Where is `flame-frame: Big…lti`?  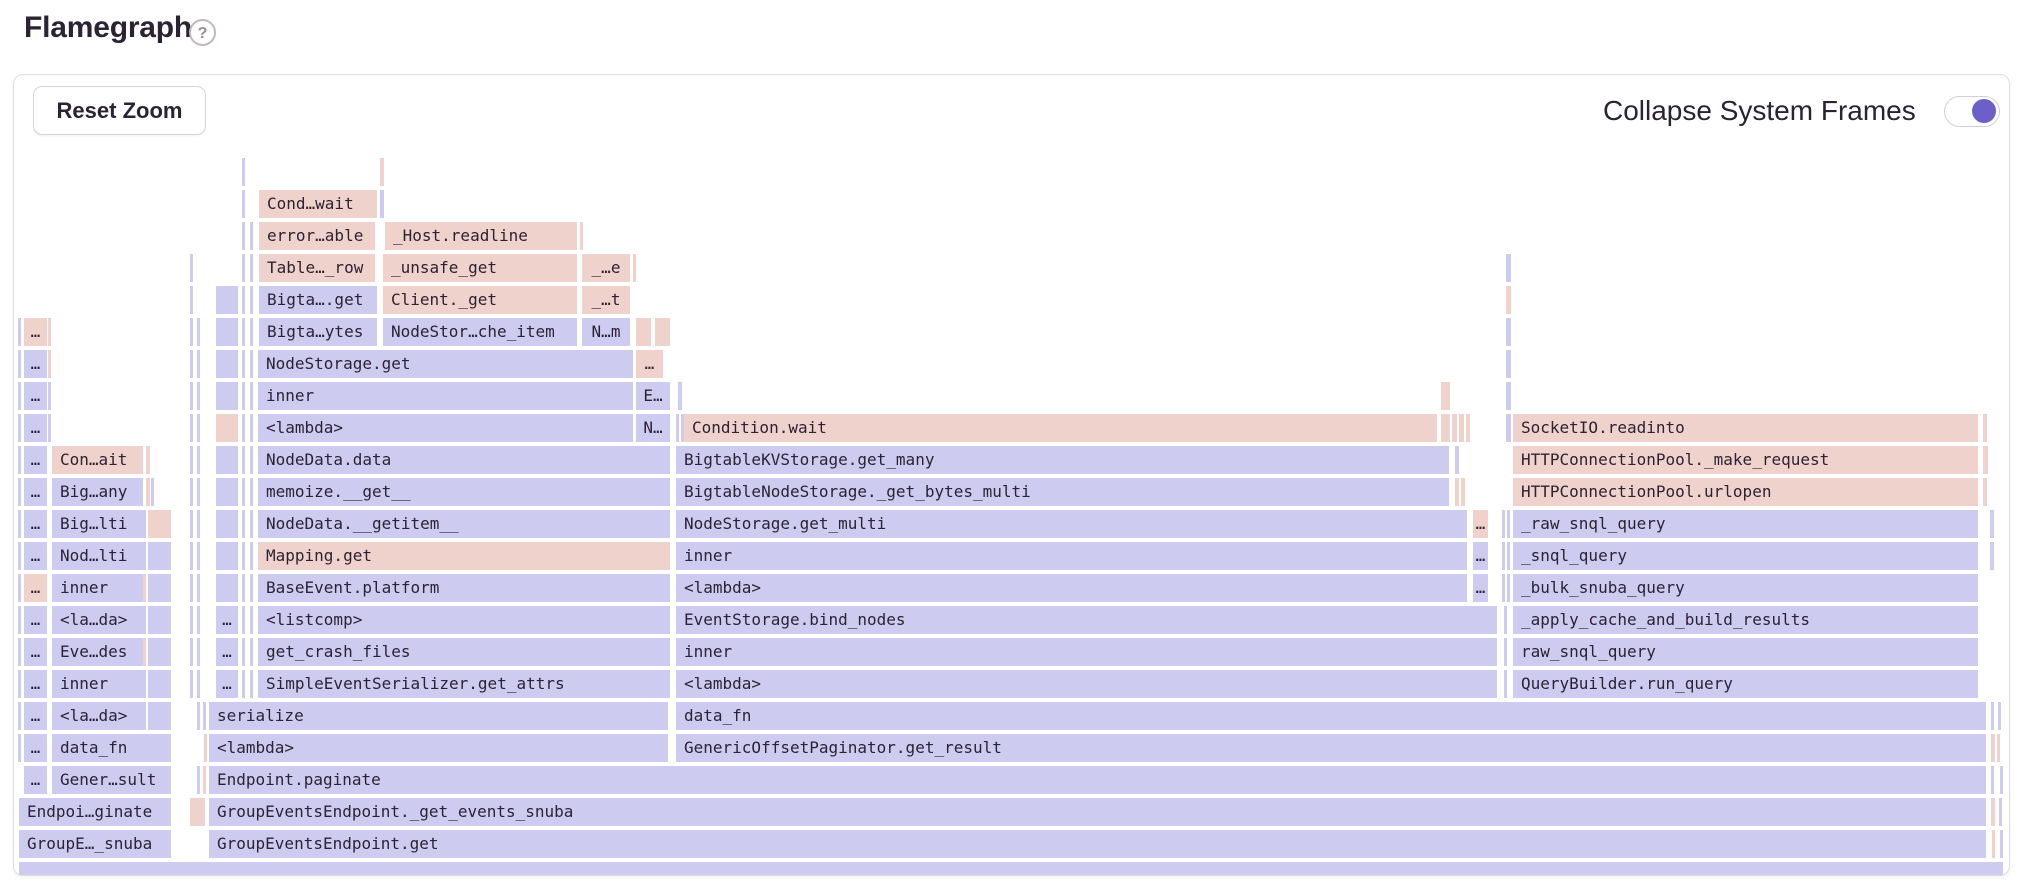
flame-frame: Big…lti is located at coordinates (97, 524).